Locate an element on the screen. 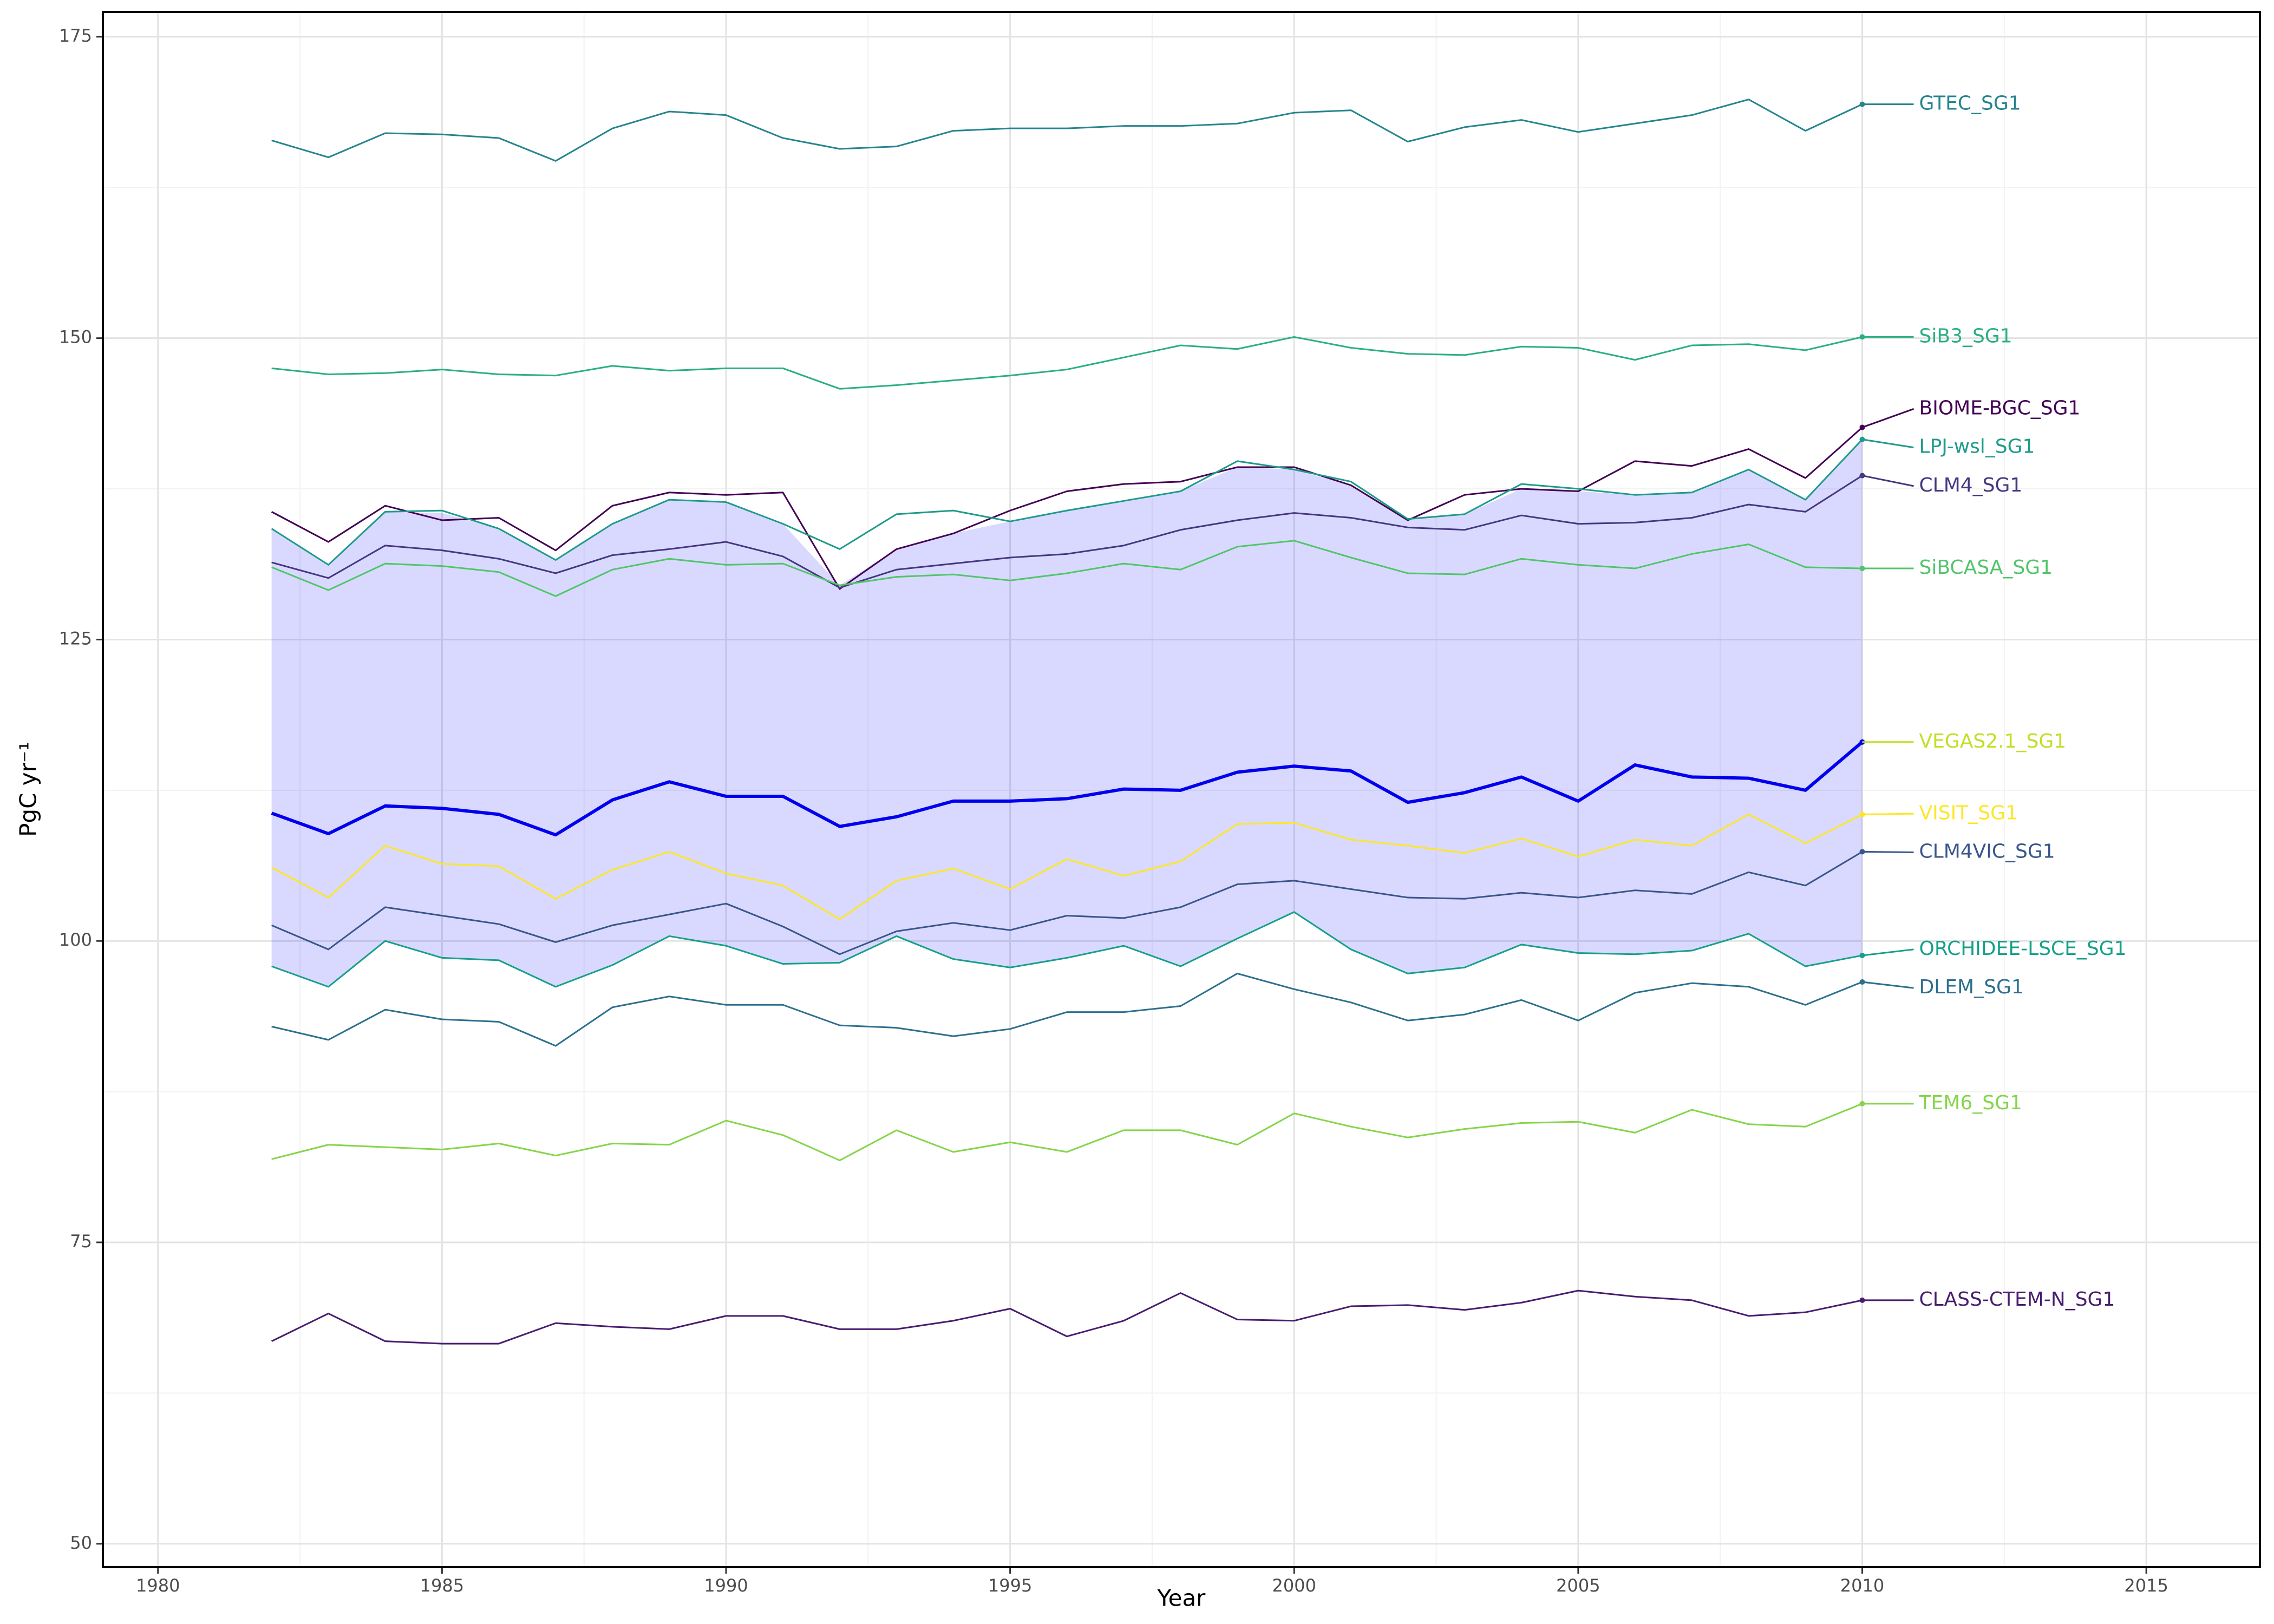  x-tick-label: 2005 is located at coordinates (1578, 1586).